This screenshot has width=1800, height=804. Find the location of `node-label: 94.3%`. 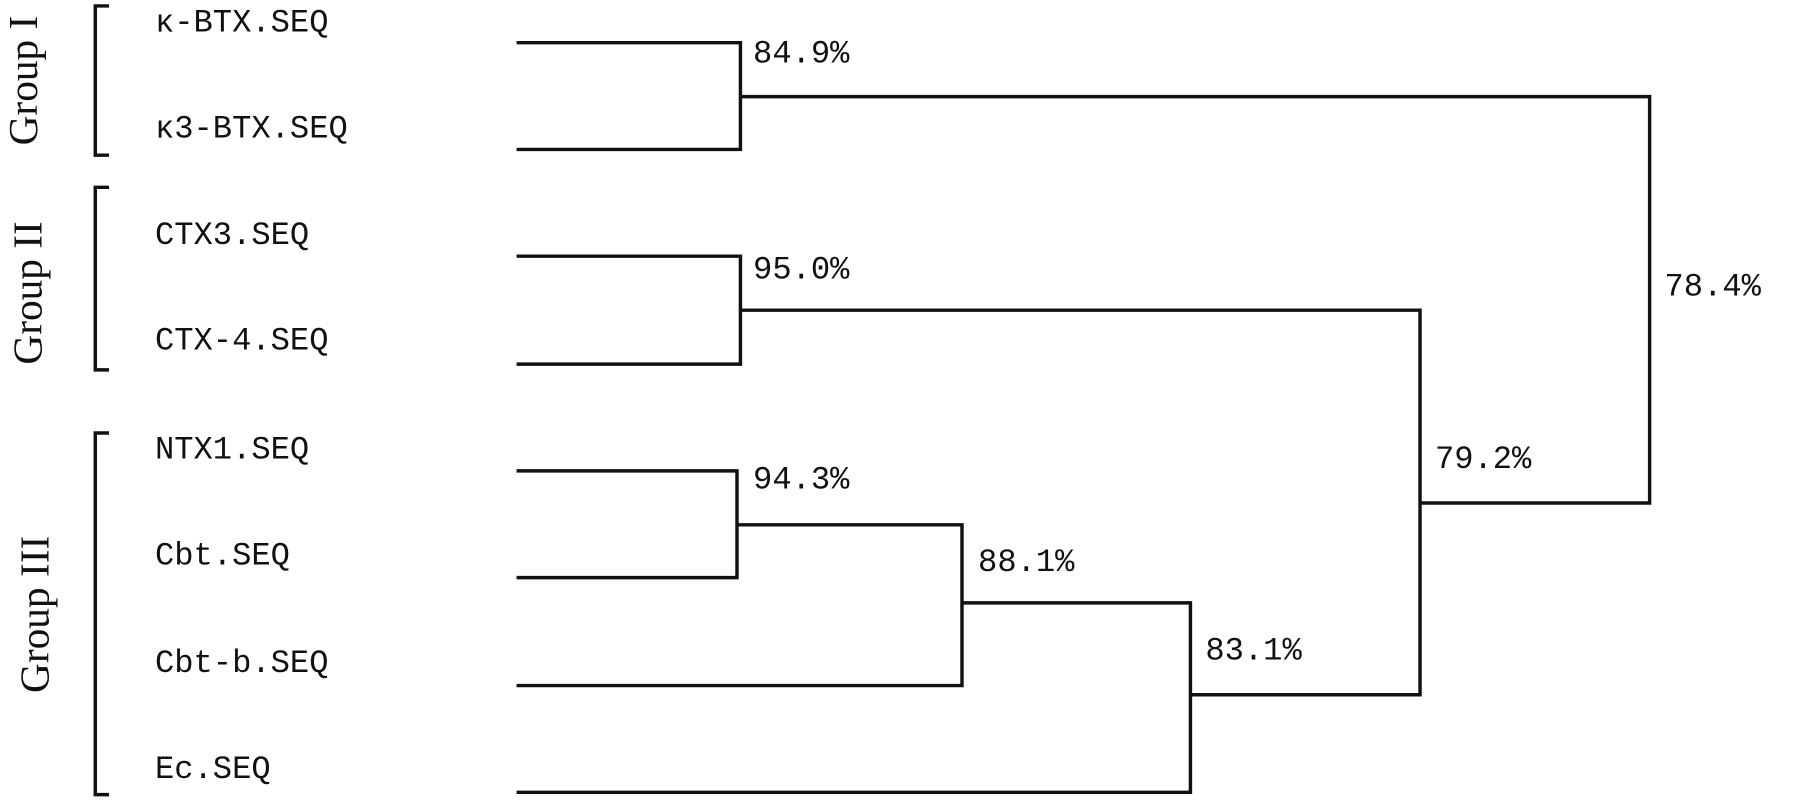

node-label: 94.3% is located at coordinates (801, 480).